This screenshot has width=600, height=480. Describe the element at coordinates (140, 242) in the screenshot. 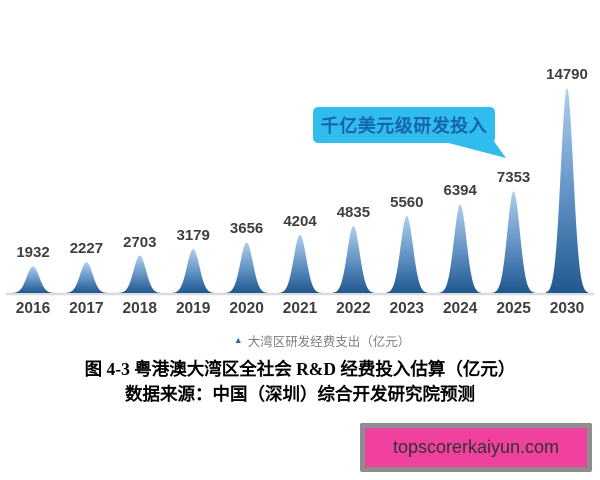

I see `bar-value-label: 2703` at that location.